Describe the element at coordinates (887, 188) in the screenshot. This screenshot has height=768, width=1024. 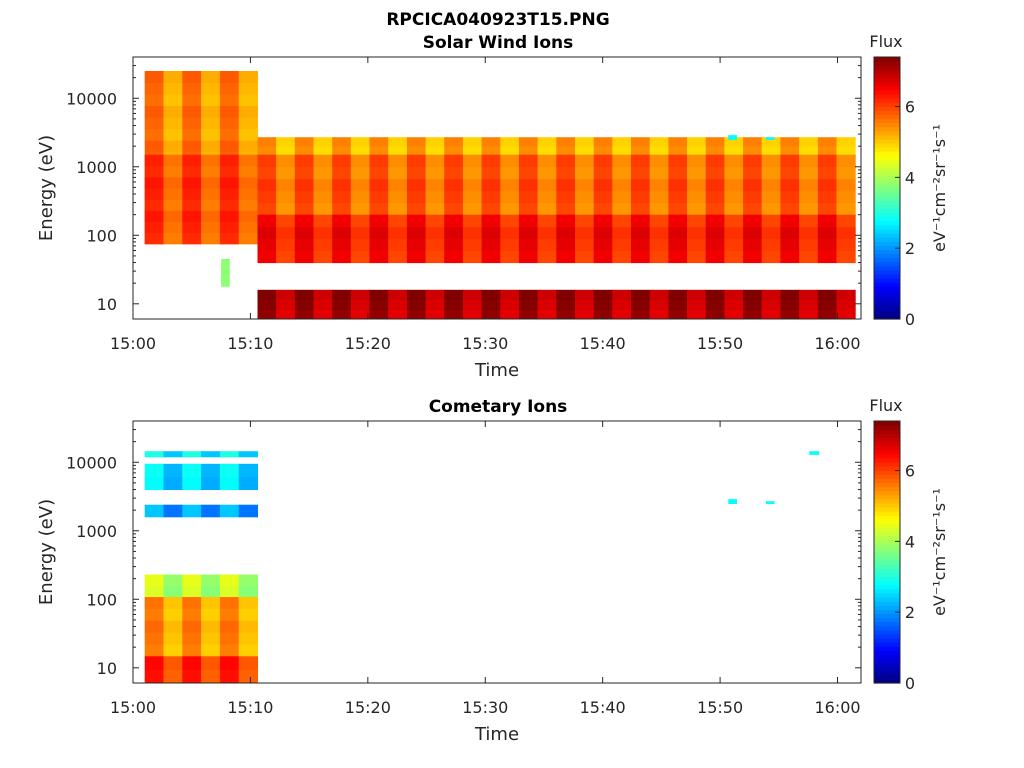
I see `colorbar-frame` at that location.